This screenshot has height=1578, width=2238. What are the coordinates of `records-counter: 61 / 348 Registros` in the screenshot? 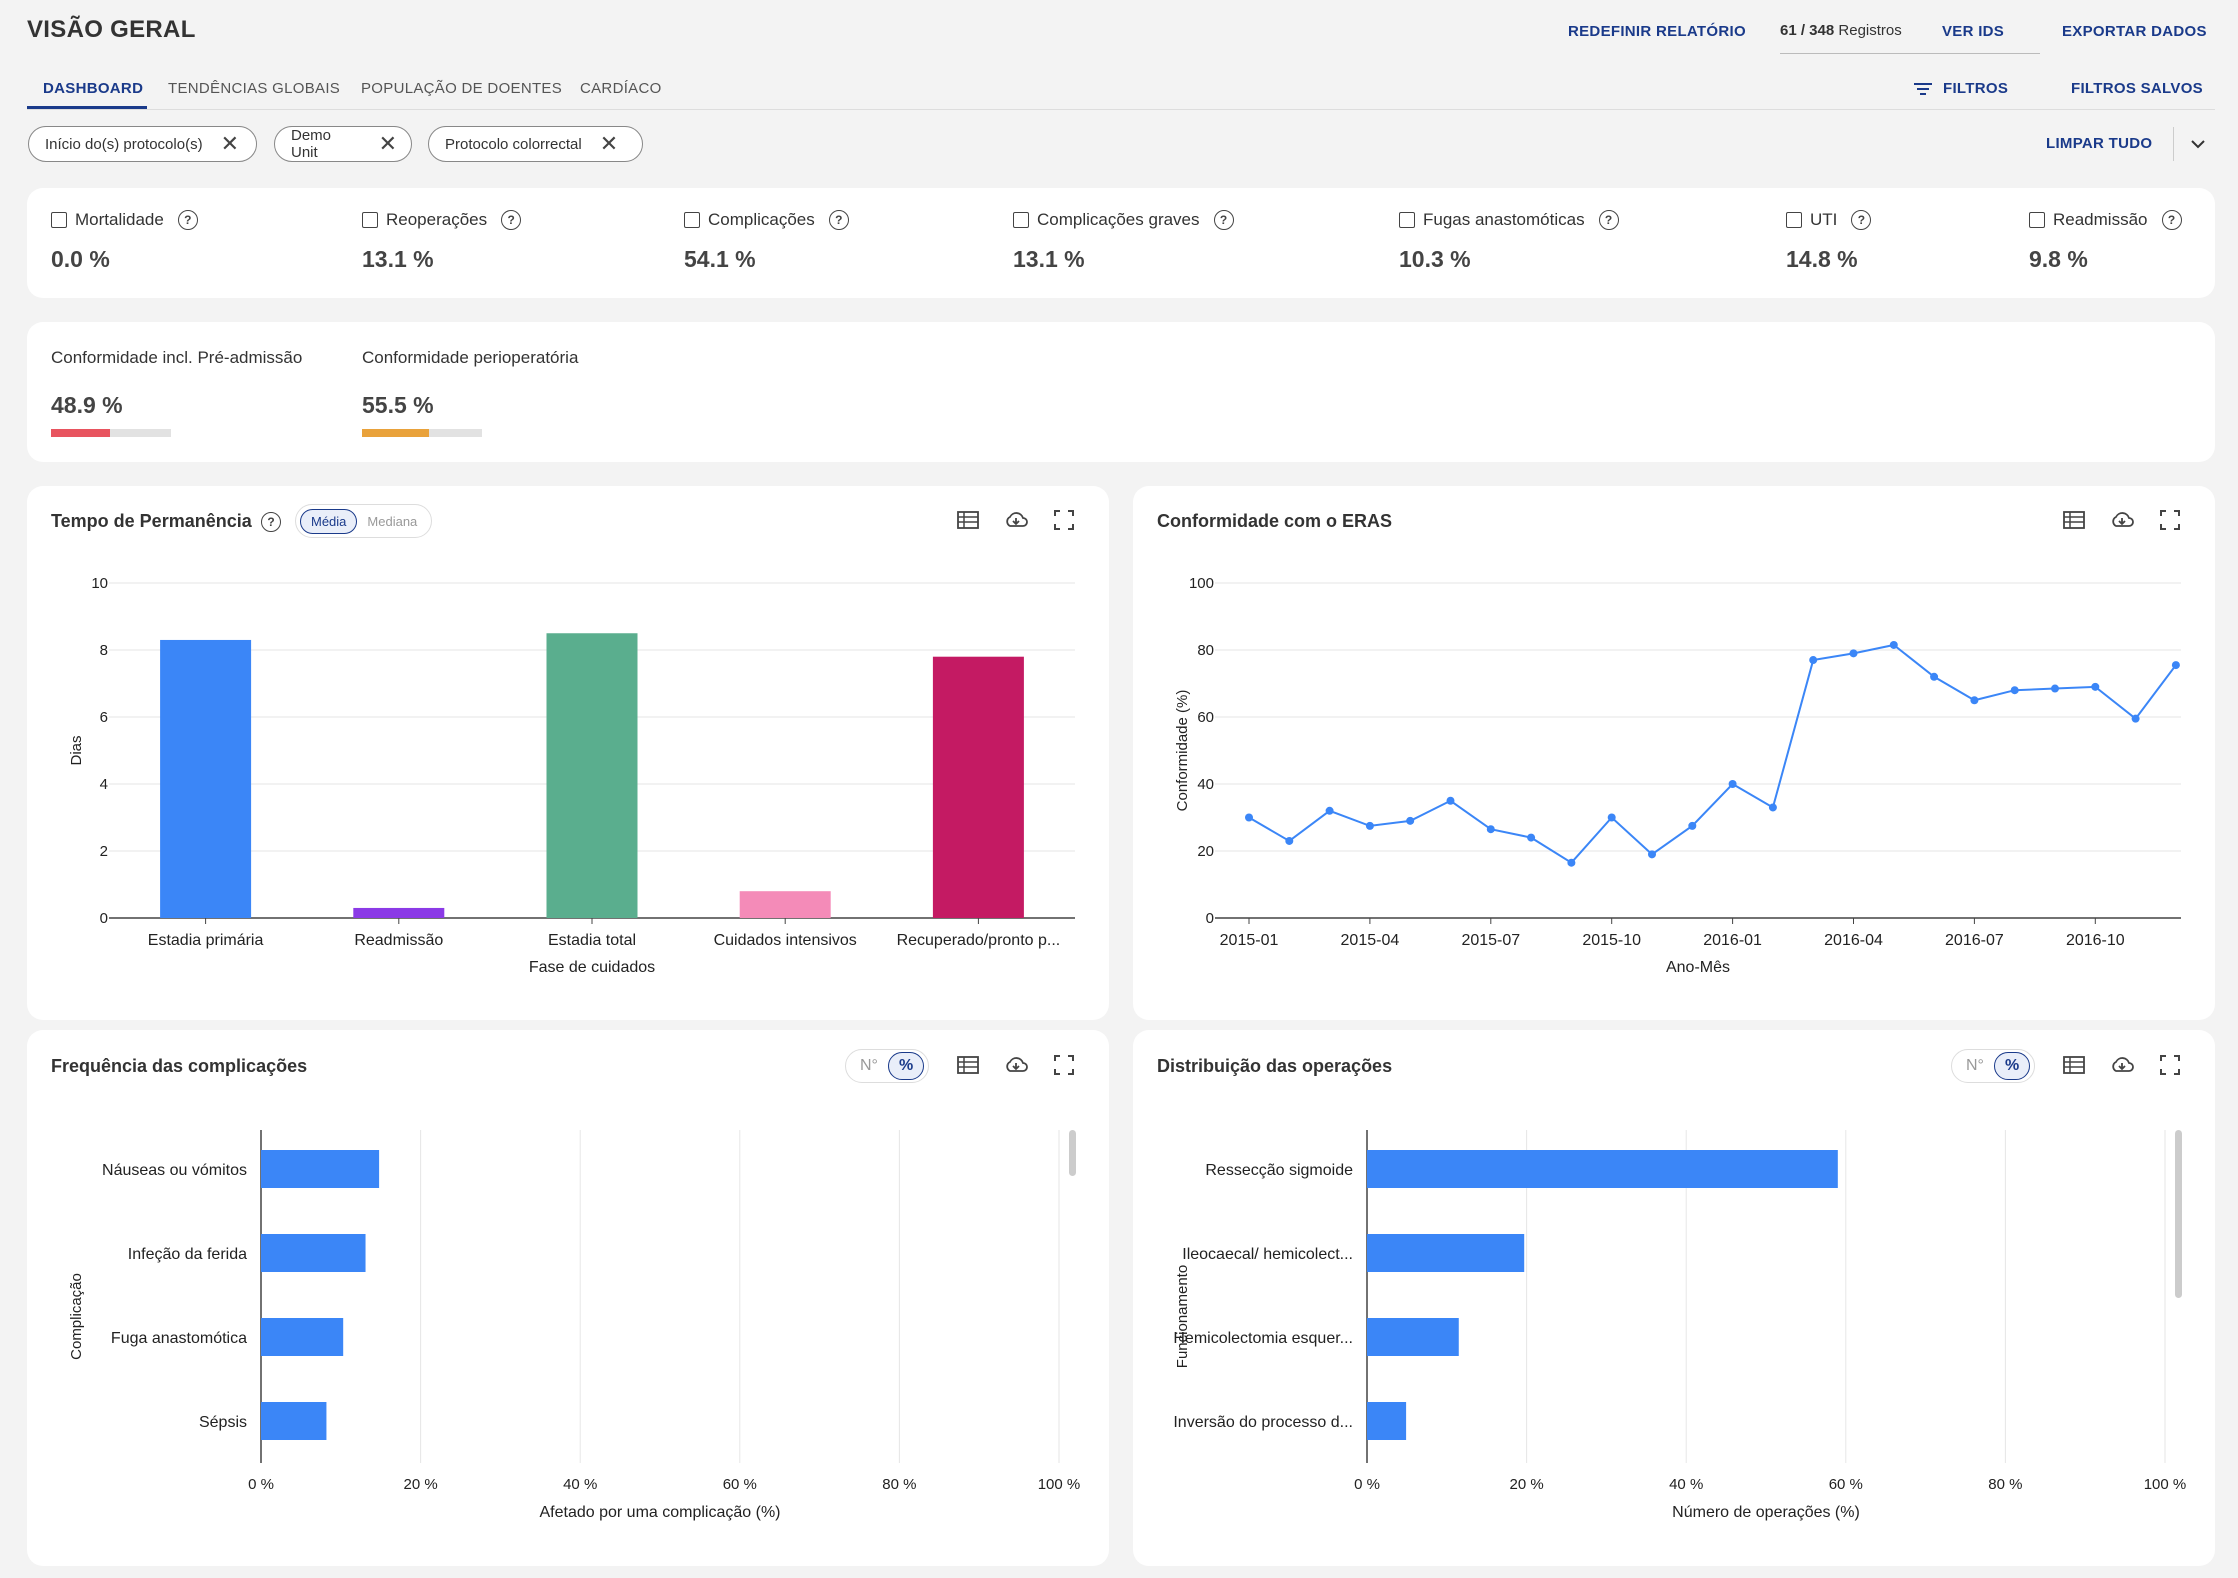 It's located at (1910, 38).